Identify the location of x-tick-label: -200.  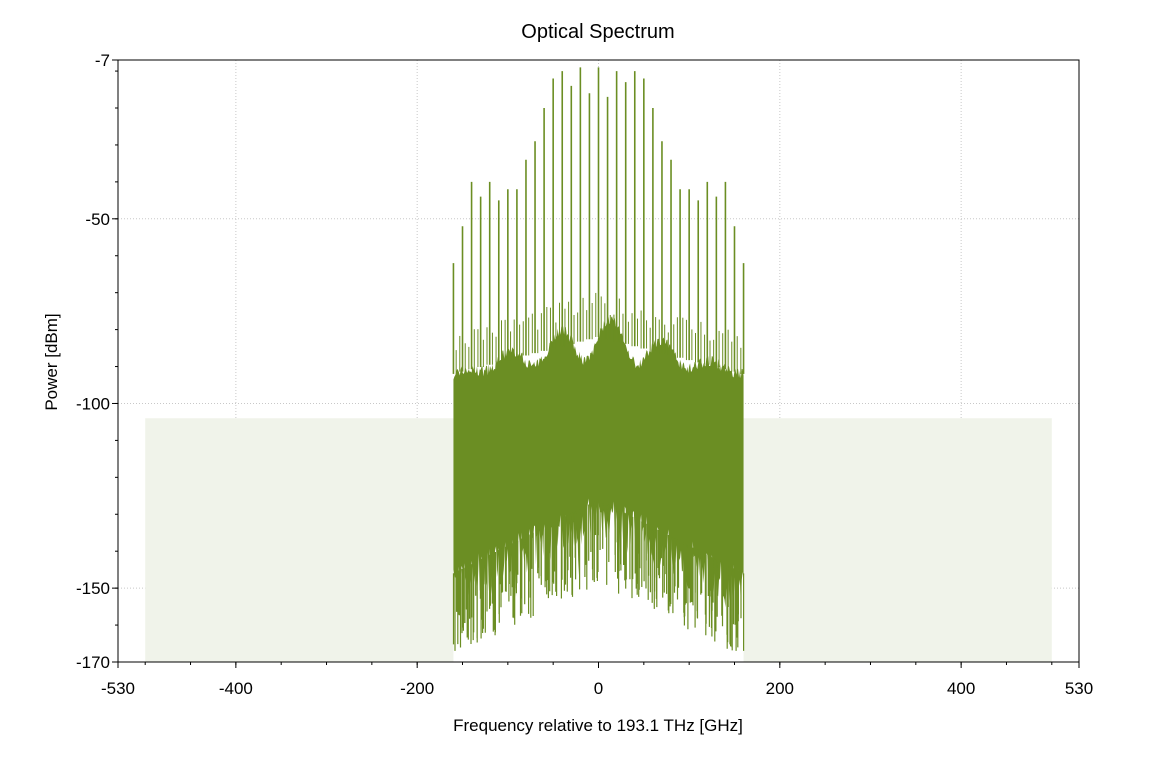
(417, 688).